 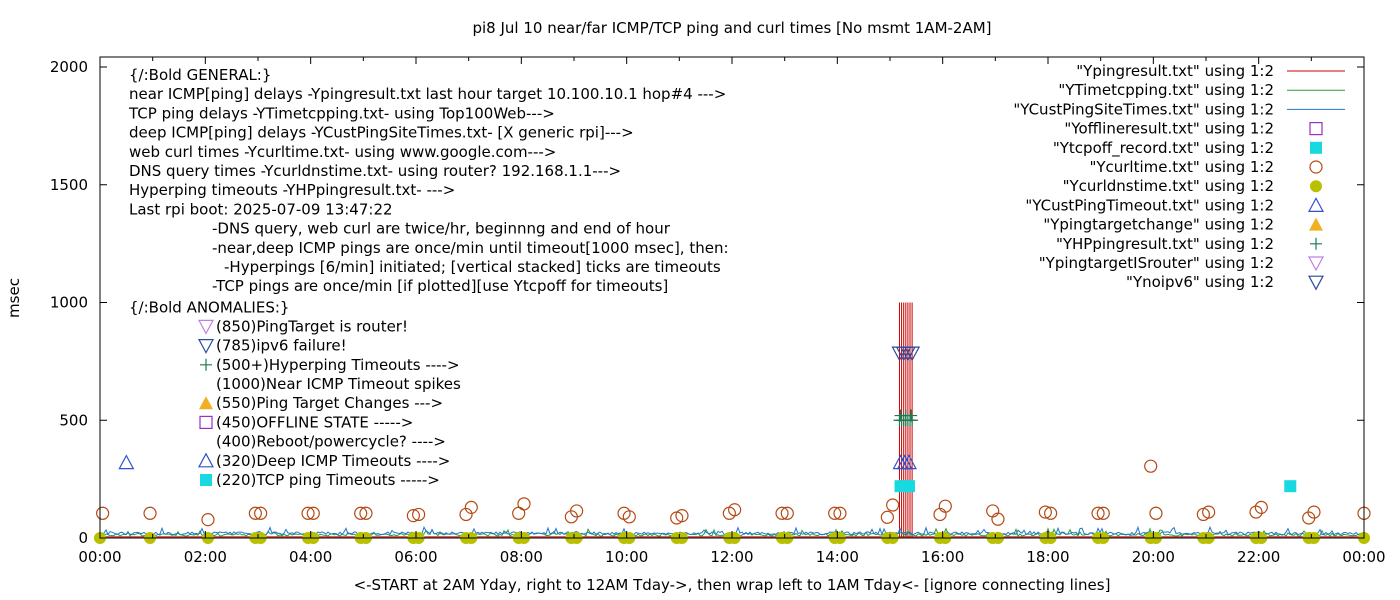 I want to click on y-axis-label: msec, so click(x=14, y=298).